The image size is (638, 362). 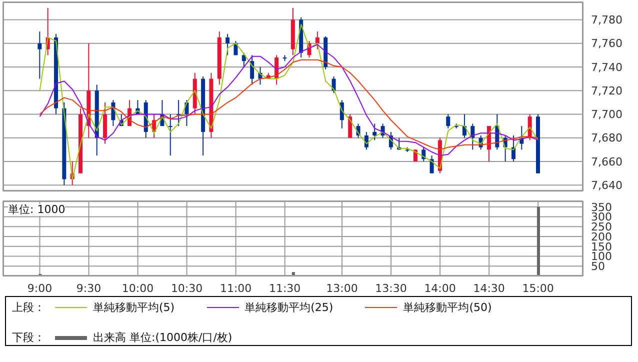 What do you see at coordinates (39, 288) in the screenshot?
I see `x-tick-label: 9:00` at bounding box center [39, 288].